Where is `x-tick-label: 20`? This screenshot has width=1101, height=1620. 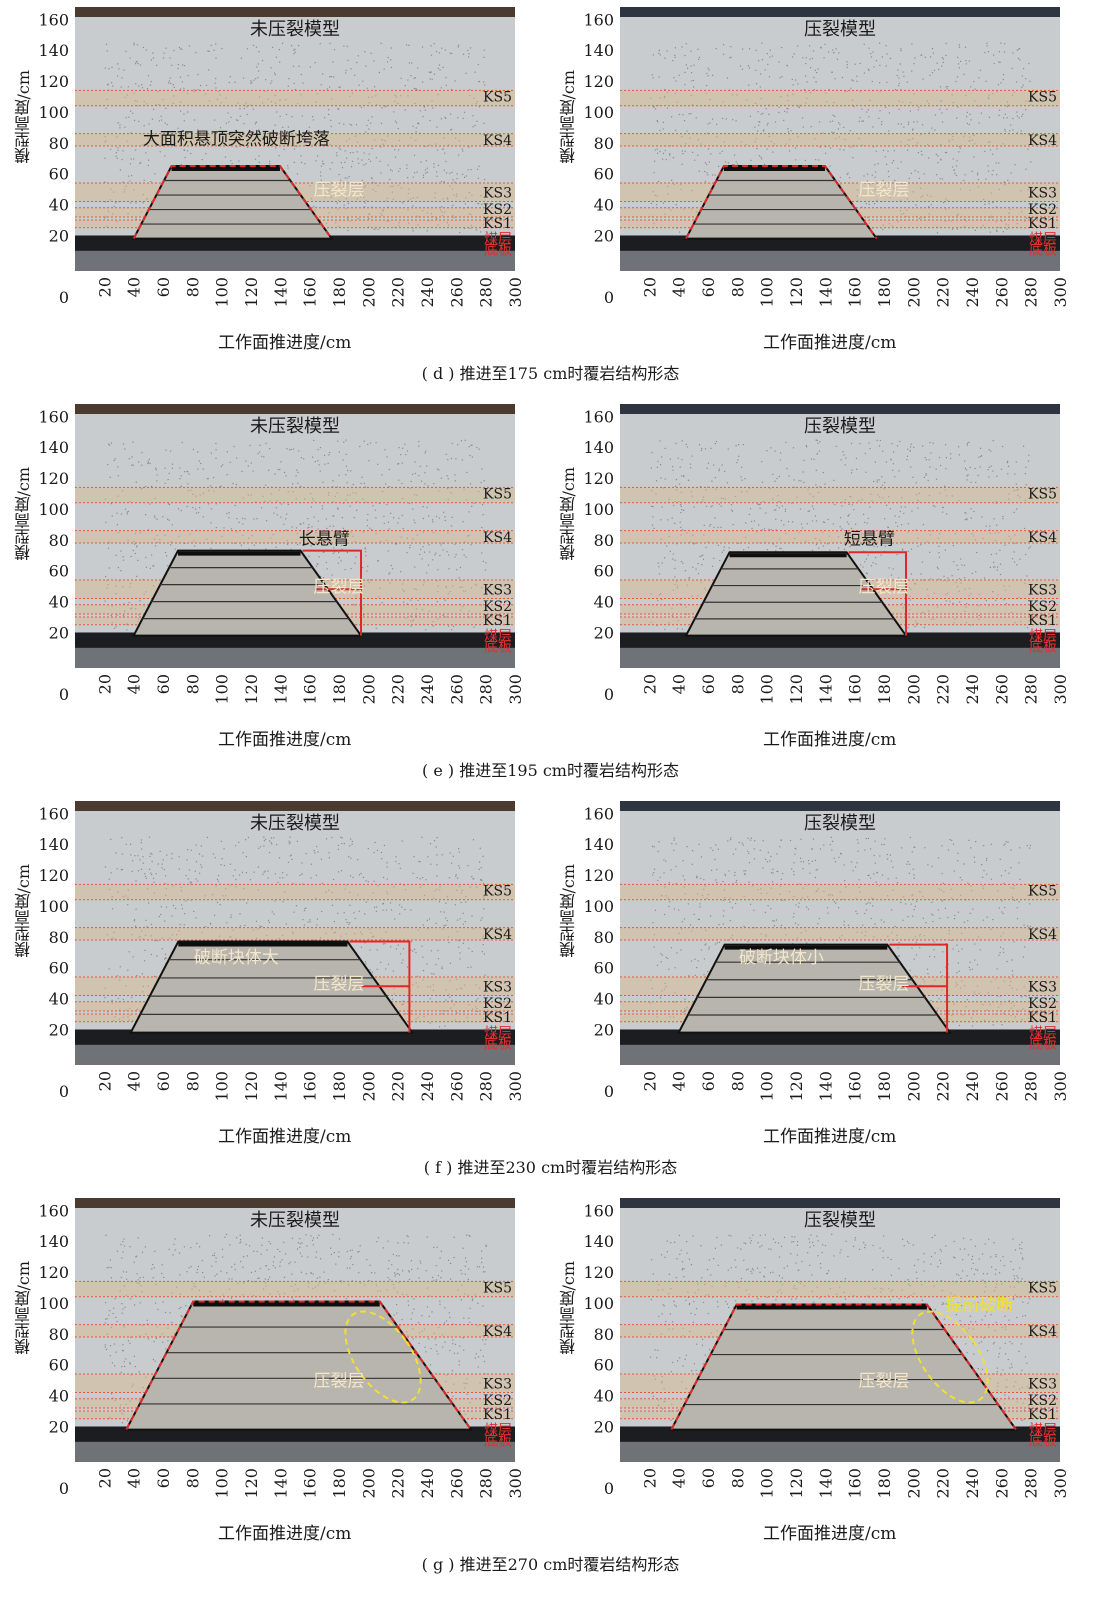
x-tick-label: 20 is located at coordinates (104, 1081).